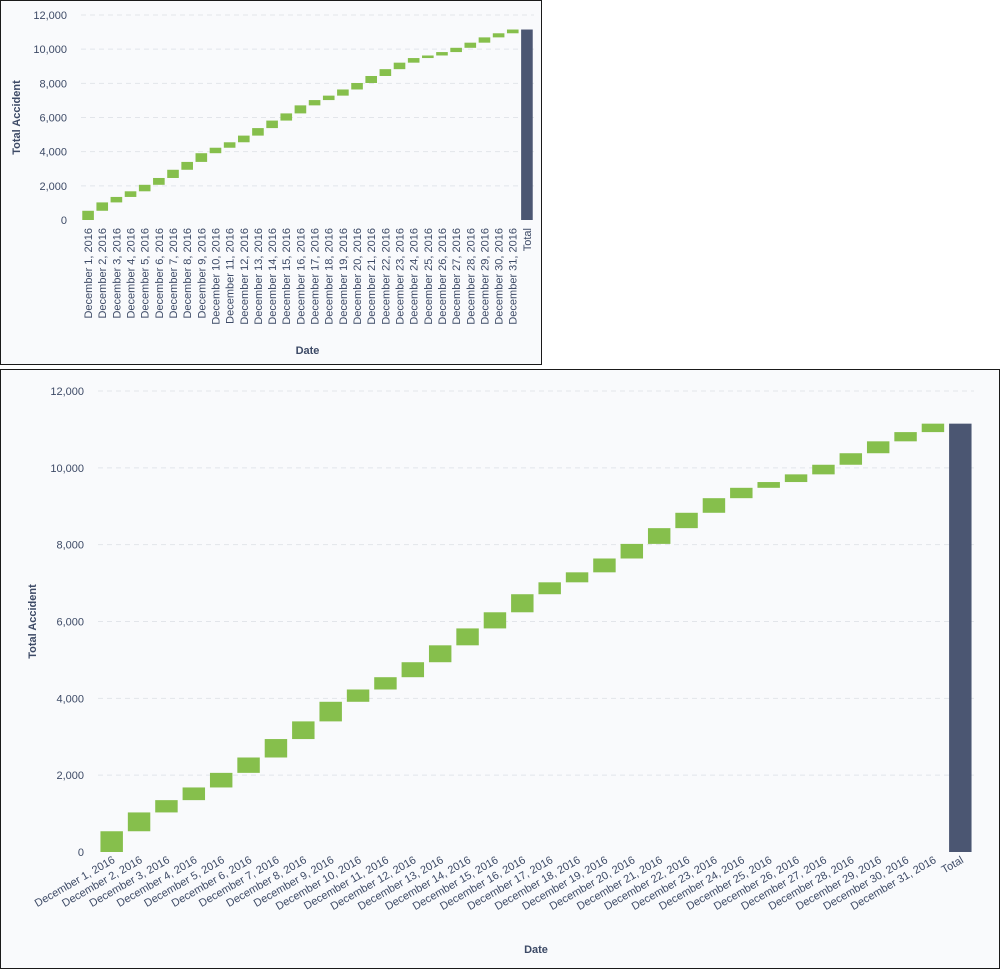 This screenshot has width=1000, height=969. What do you see at coordinates (429, 276) in the screenshot?
I see `x-tick-label: December 25, 2016` at bounding box center [429, 276].